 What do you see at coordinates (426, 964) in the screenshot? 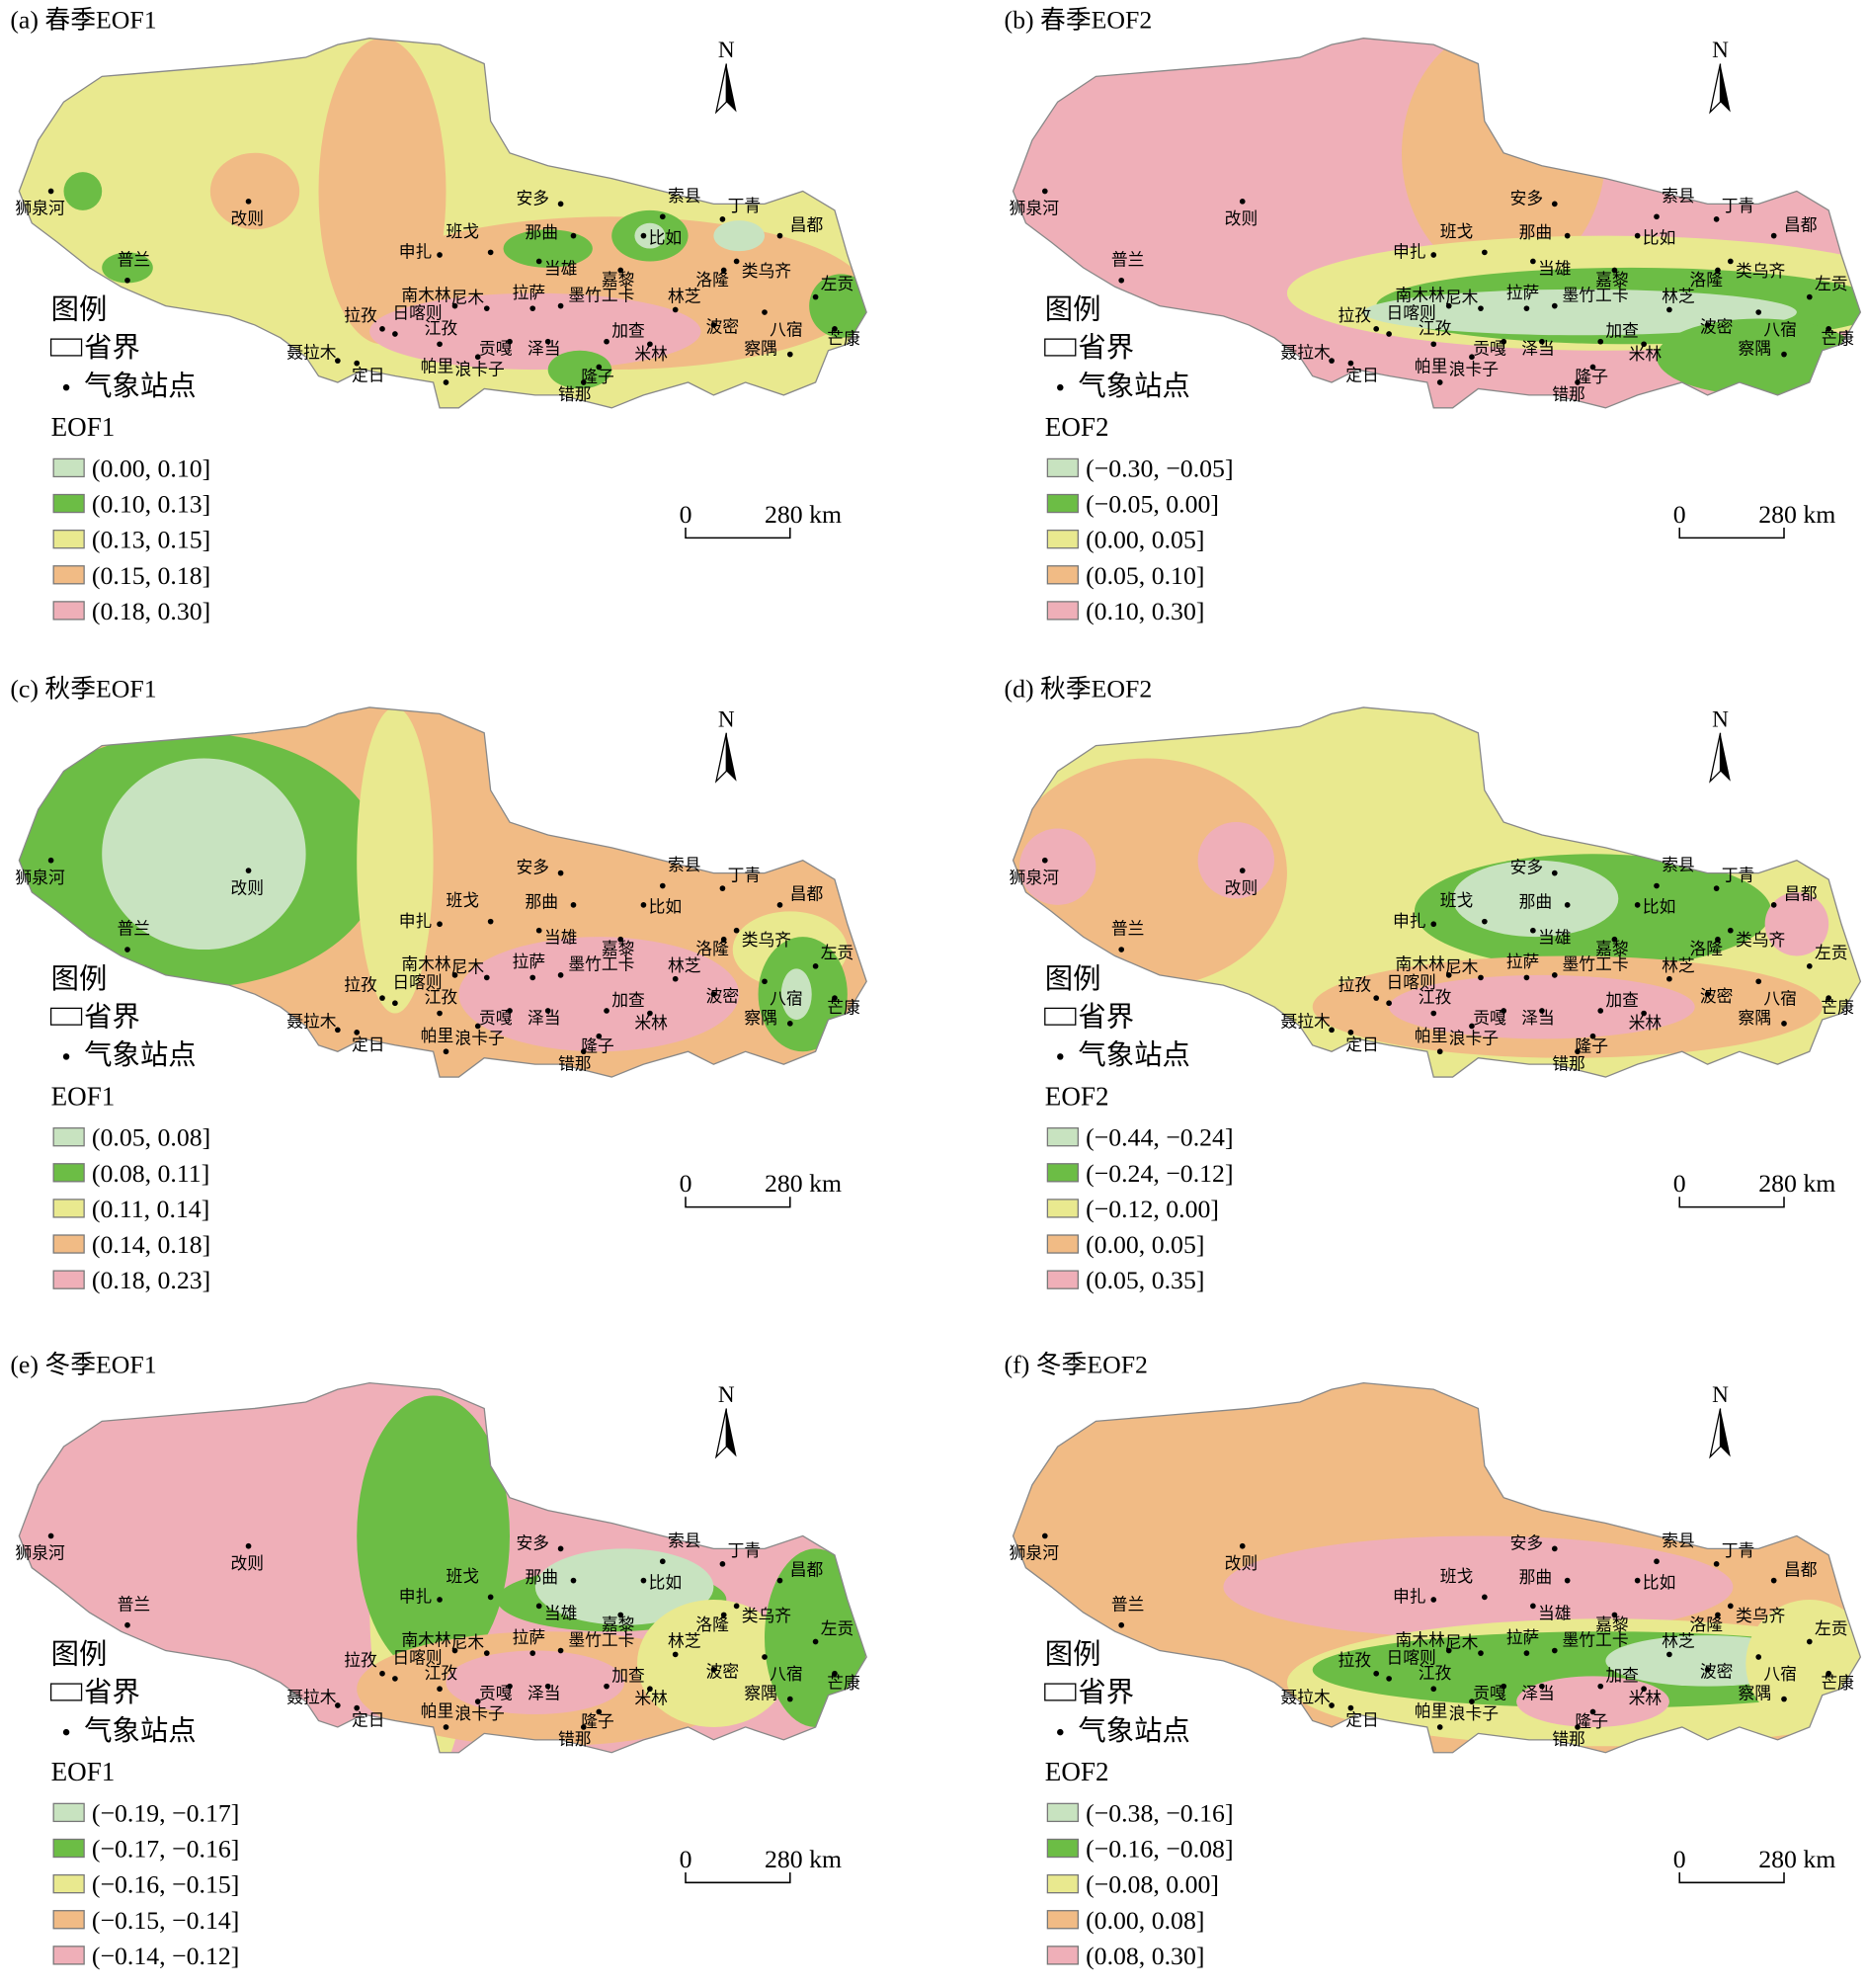
I see `station-label: 南木林` at bounding box center [426, 964].